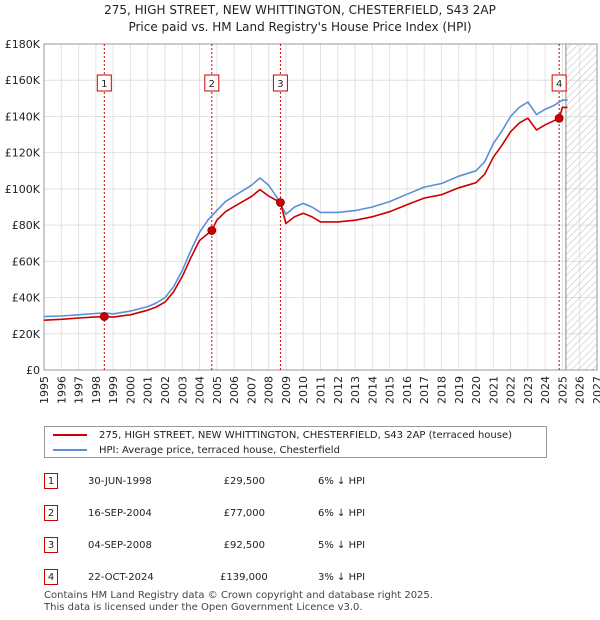  What do you see at coordinates (286, 390) in the screenshot?
I see `x-tick-label: 2009` at bounding box center [286, 390].